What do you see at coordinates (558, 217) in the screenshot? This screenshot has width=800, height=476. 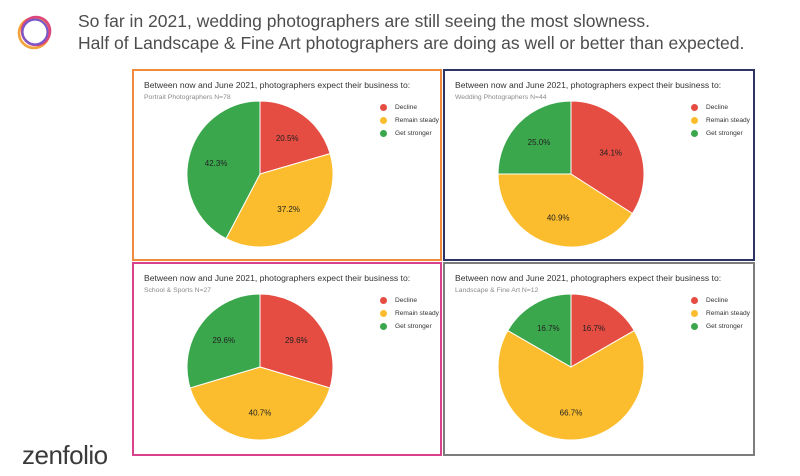 I see `pie-data-label-remain-steady: 40.9%` at bounding box center [558, 217].